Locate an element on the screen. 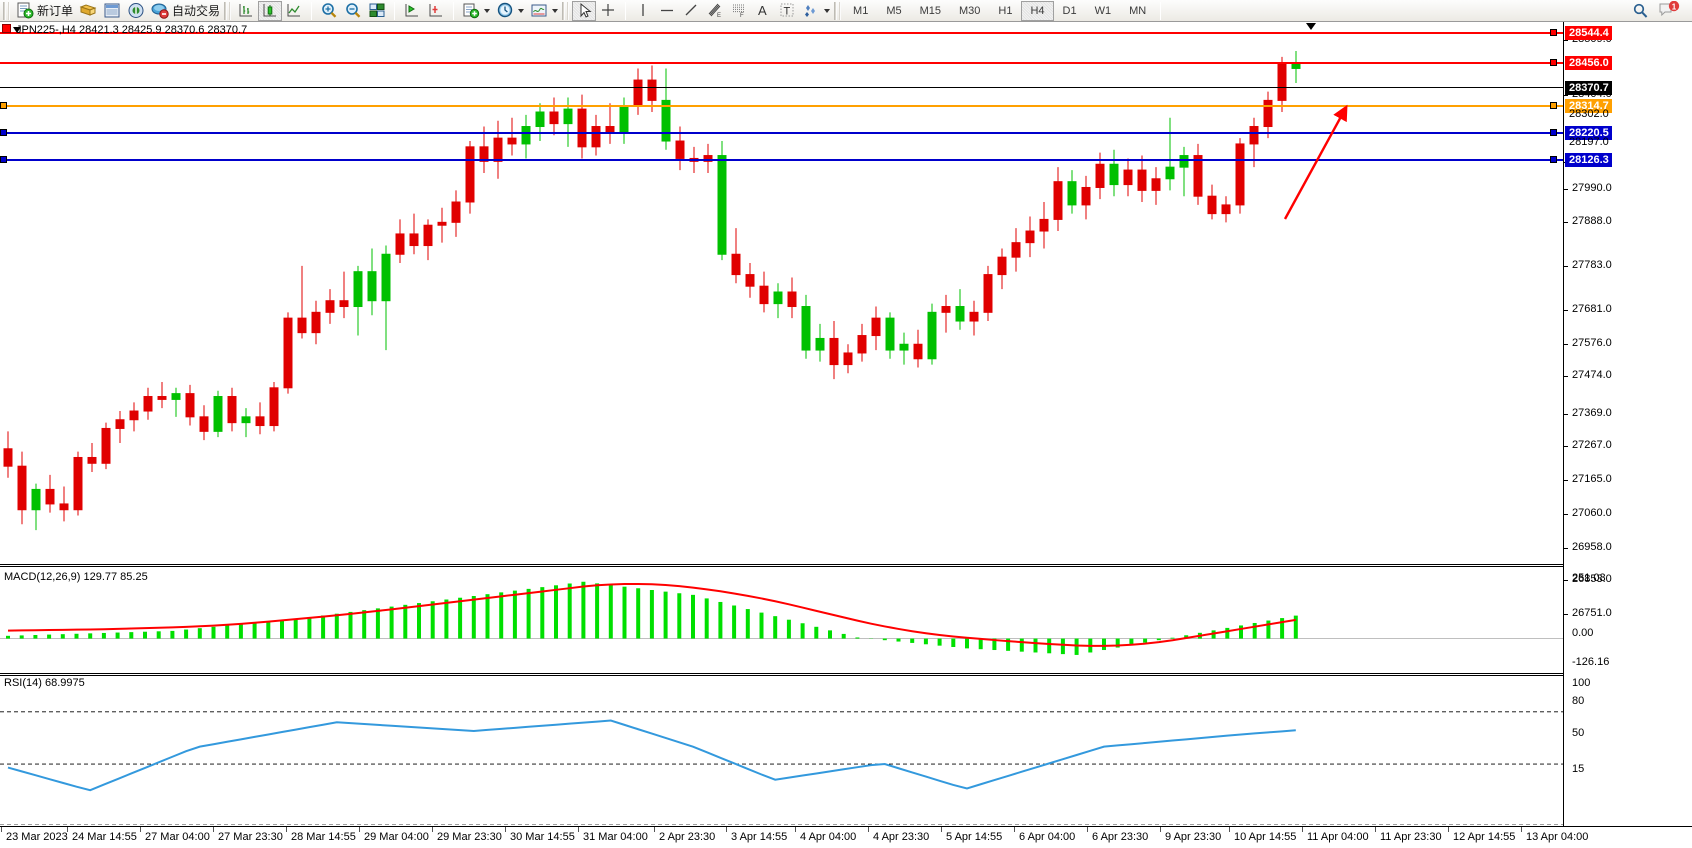 The width and height of the screenshot is (1692, 848). alerts-button: 1 is located at coordinates (1669, 10).